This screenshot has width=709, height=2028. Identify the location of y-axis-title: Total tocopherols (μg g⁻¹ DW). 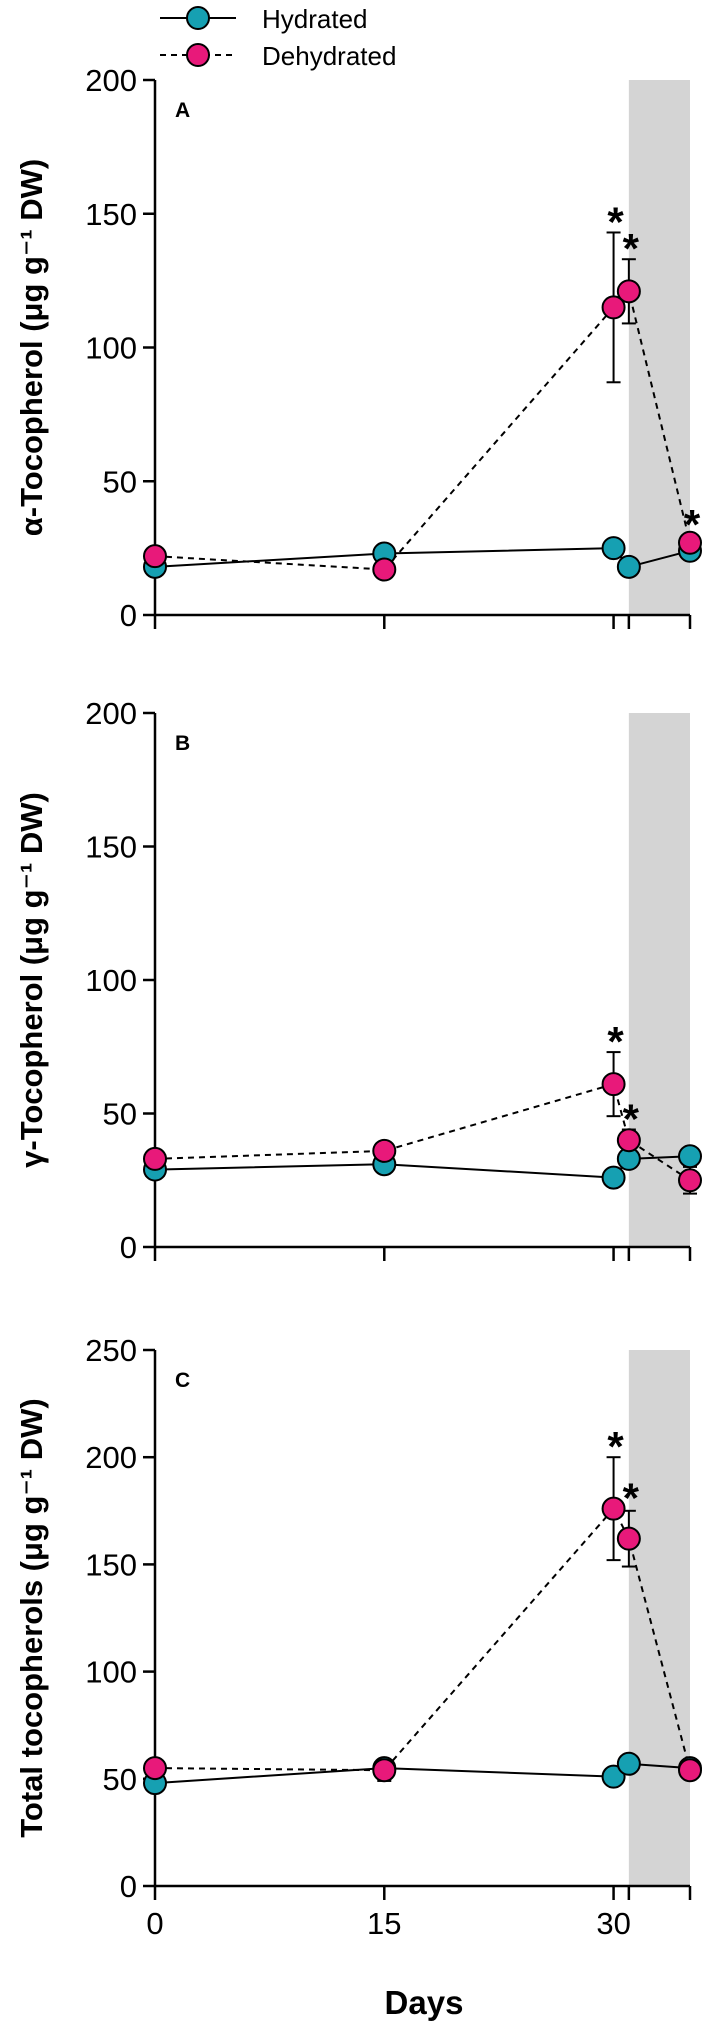
(31, 1617).